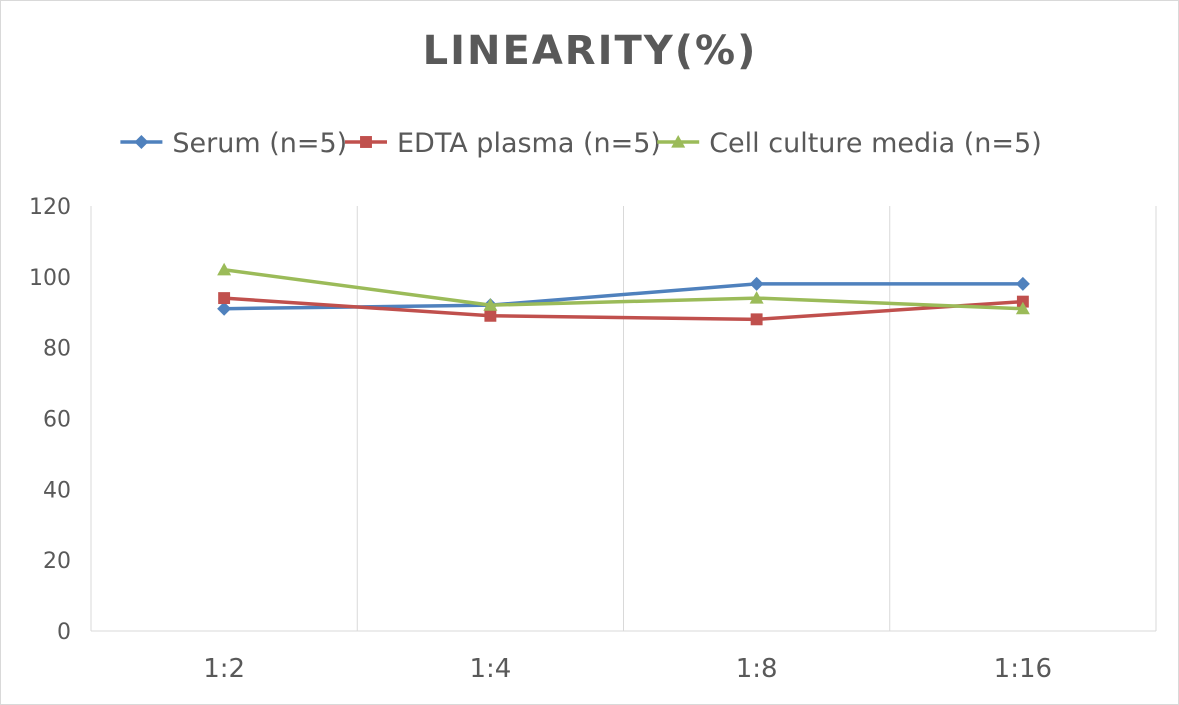  Describe the element at coordinates (627, 669) in the screenshot. I see `x-axis: 1:2 1:4 1:8 1:16` at that location.